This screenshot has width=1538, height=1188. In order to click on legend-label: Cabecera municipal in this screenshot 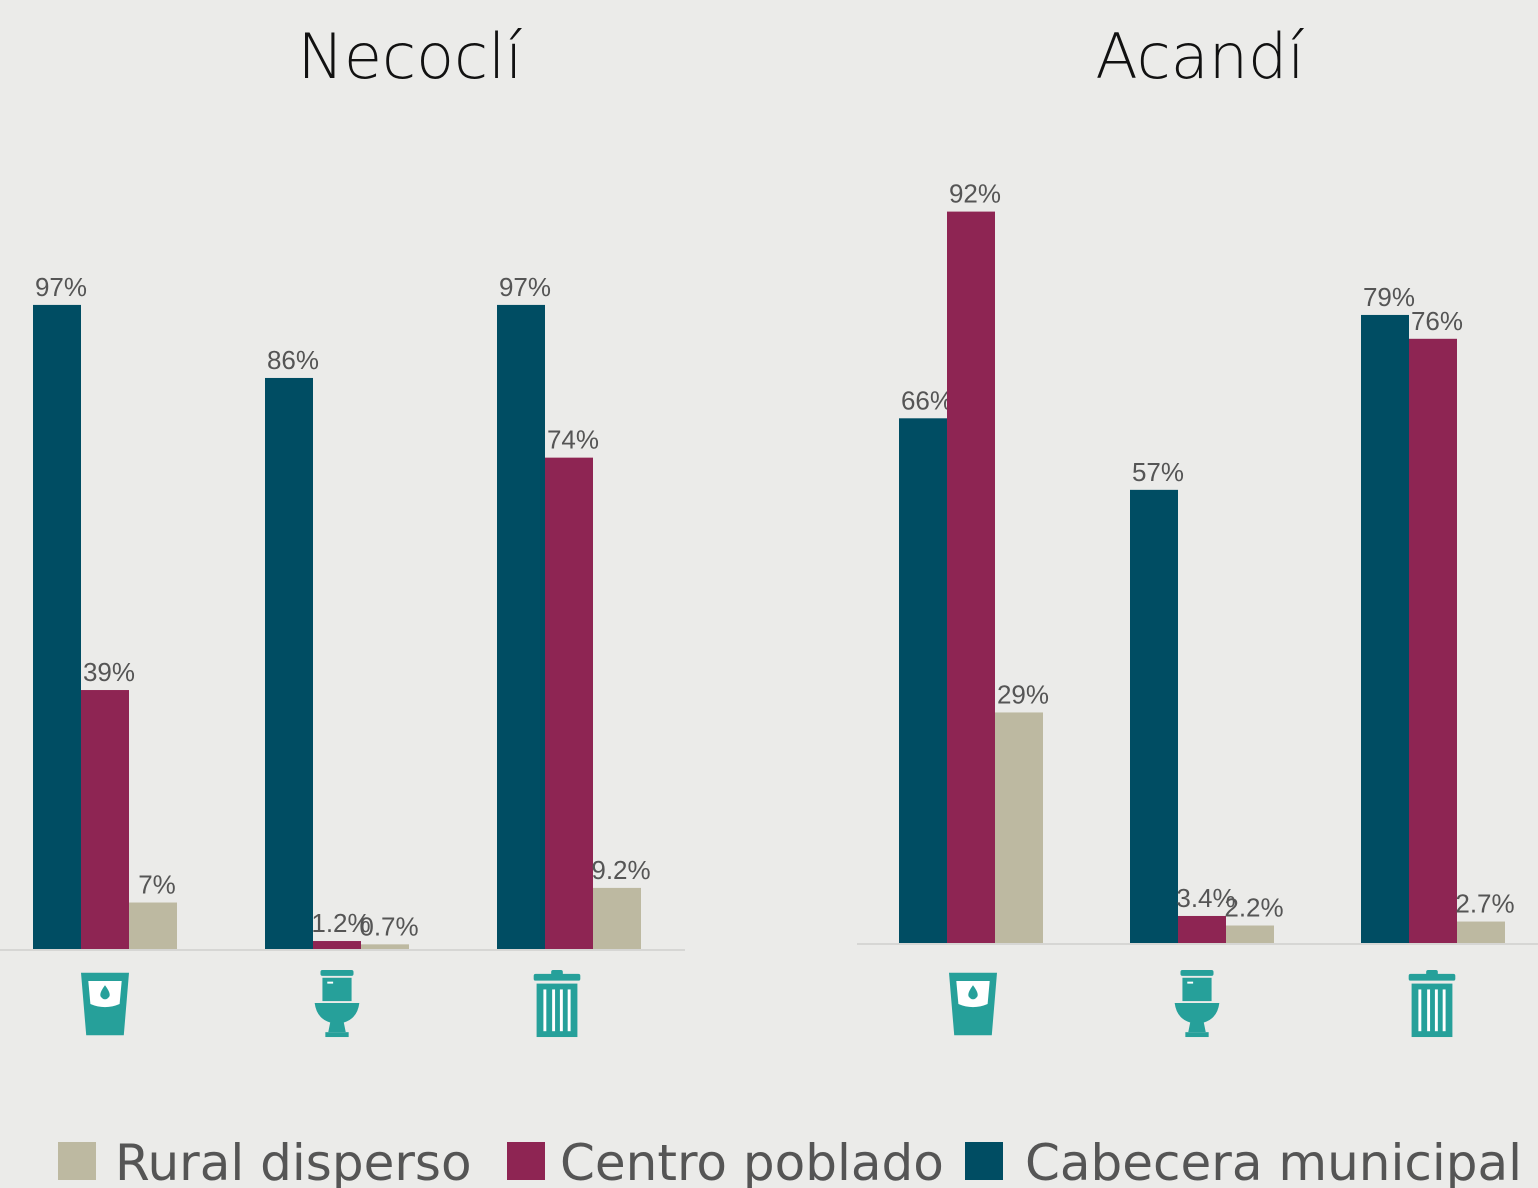, I will do `click(1273, 1161)`.